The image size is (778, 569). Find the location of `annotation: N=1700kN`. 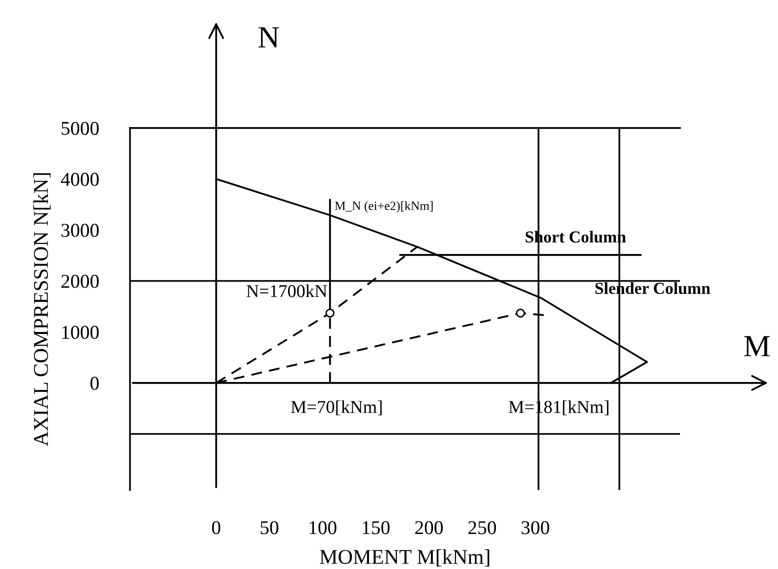

annotation: N=1700kN is located at coordinates (287, 291).